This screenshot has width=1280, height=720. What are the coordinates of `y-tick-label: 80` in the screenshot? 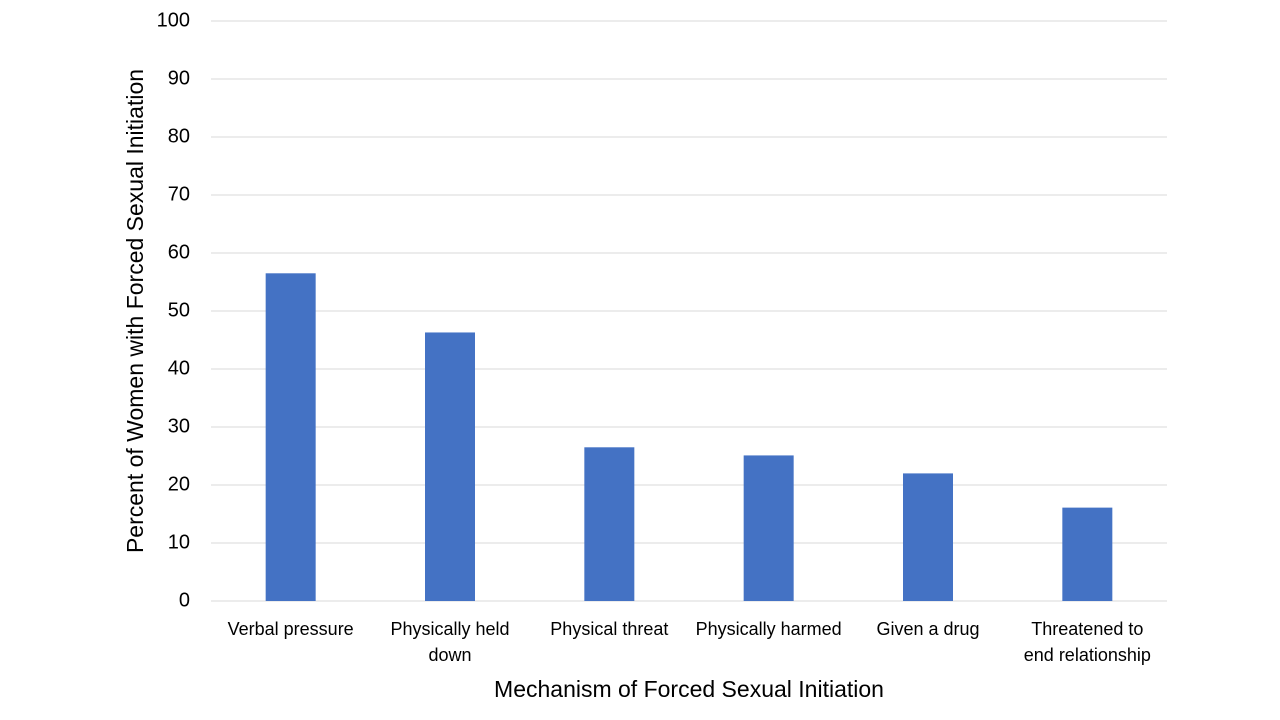 It's located at (179, 136).